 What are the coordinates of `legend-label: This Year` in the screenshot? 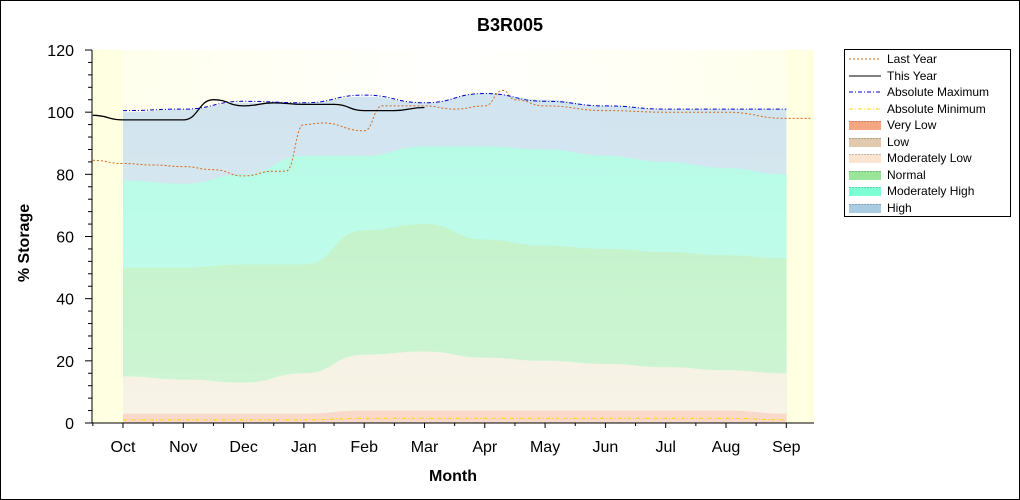 It's located at (912, 75).